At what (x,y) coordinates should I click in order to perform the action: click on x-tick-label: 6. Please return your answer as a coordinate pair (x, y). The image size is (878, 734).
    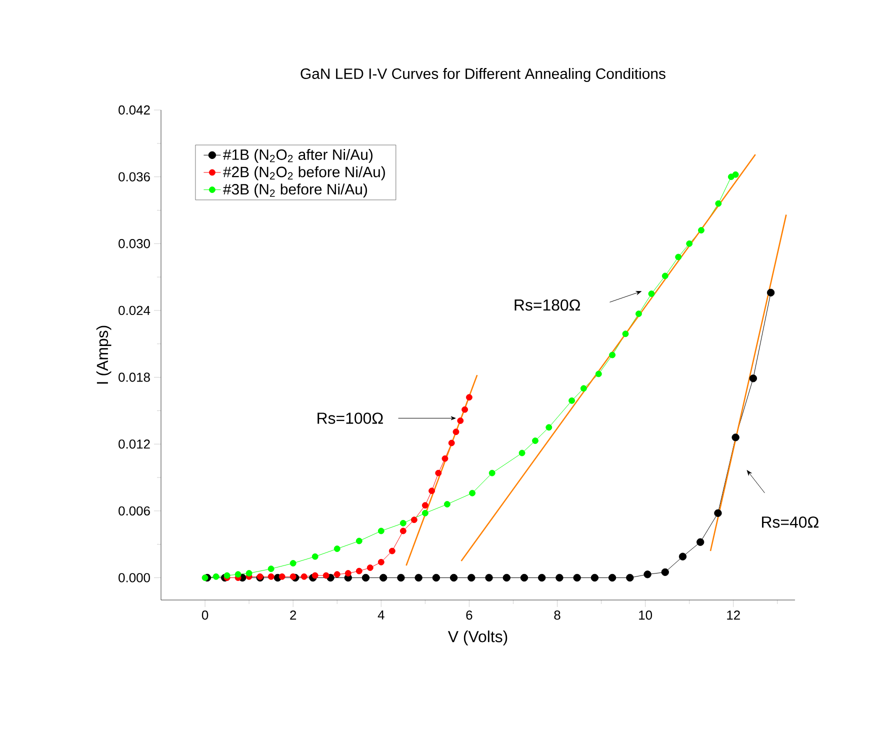
    Looking at the image, I should click on (469, 615).